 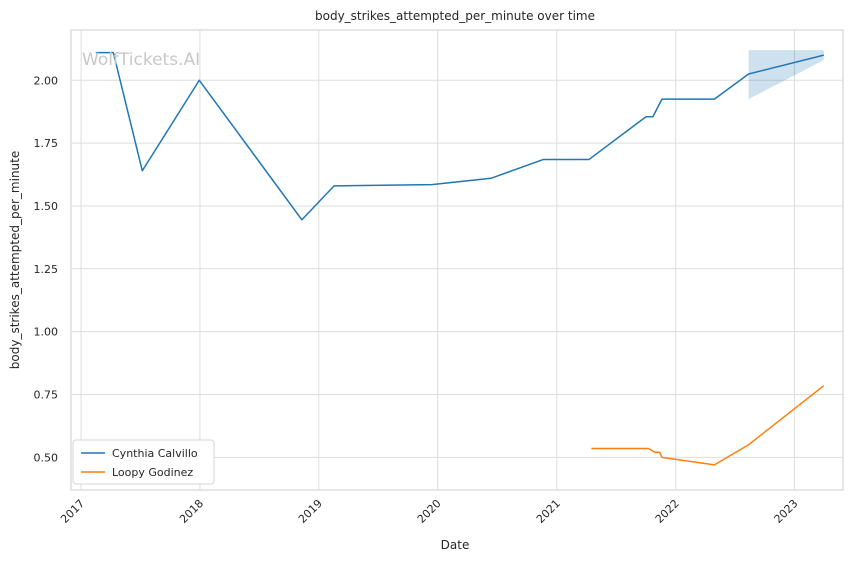 I want to click on y-tick-label: 1.75, so click(x=46, y=143).